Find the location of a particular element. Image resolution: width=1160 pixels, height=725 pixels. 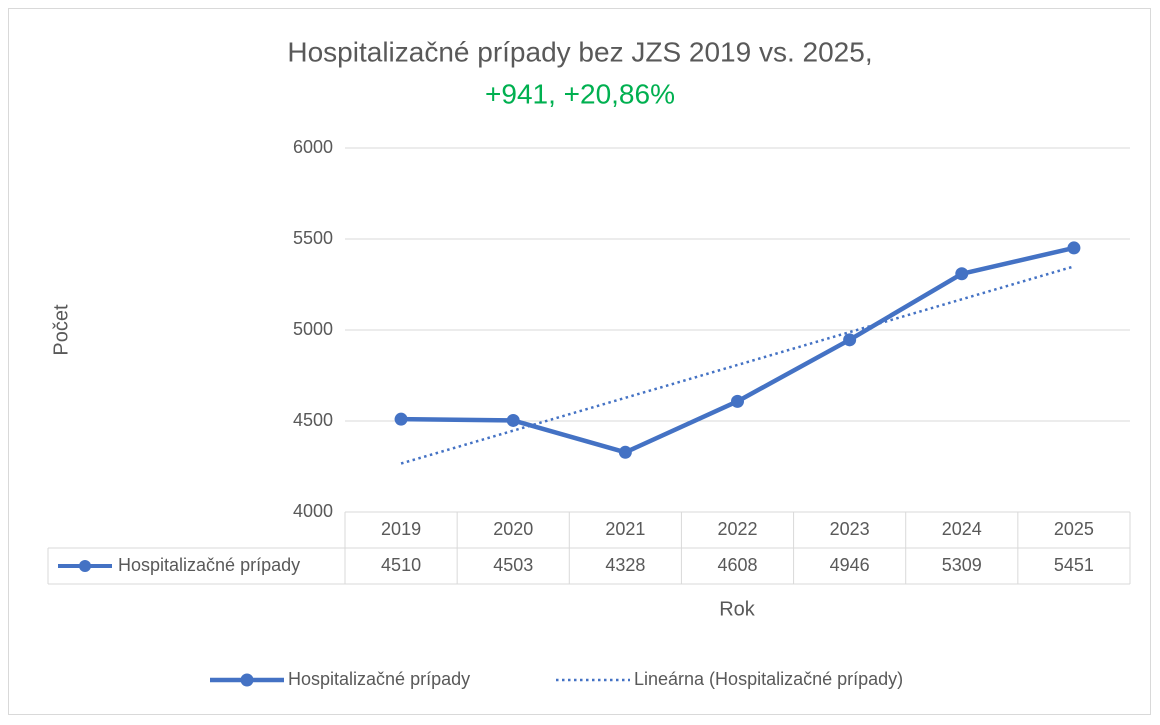

legend-marker is located at coordinates (247, 680).